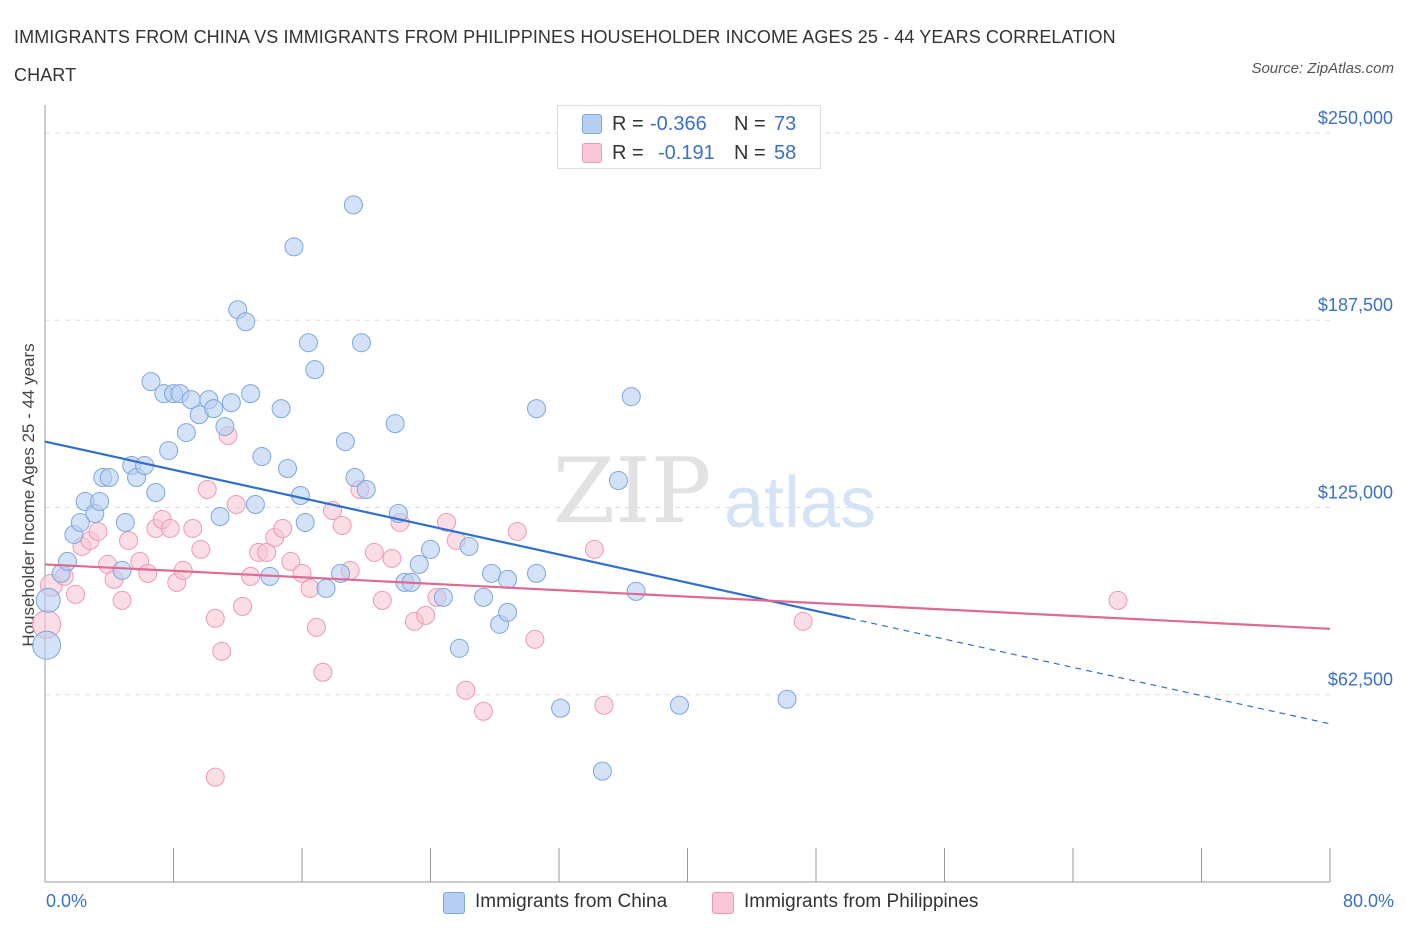  I want to click on watermark: ZIP atlas, so click(714, 491).